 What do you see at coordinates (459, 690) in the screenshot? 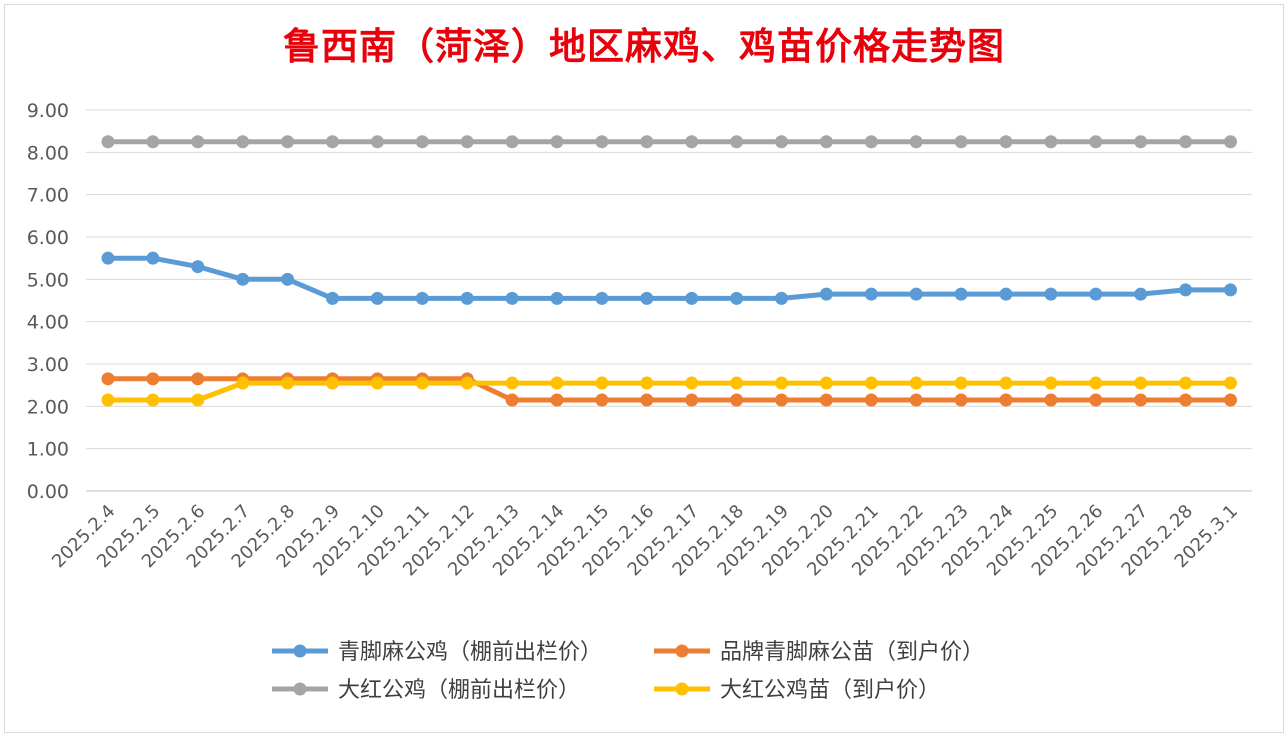
I see `legend-label: 大红公鸡（棚前出栏价）` at bounding box center [459, 690].